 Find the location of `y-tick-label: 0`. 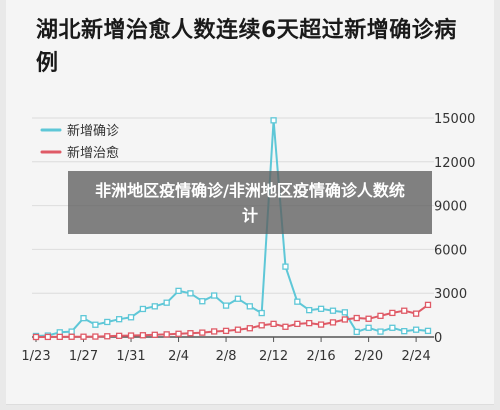

y-tick-label: 0 is located at coordinates (438, 338).